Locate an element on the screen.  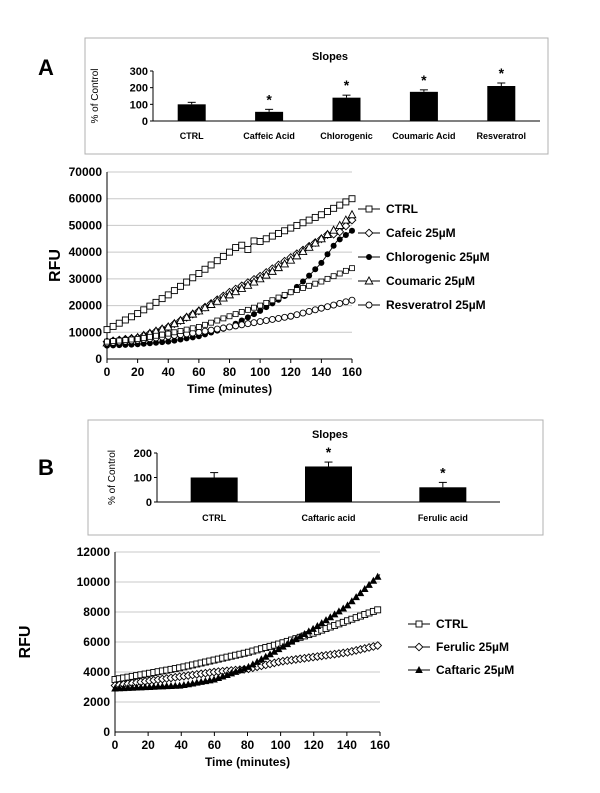
legend-entry: Resveratrol 25µM is located at coordinates (436, 305).